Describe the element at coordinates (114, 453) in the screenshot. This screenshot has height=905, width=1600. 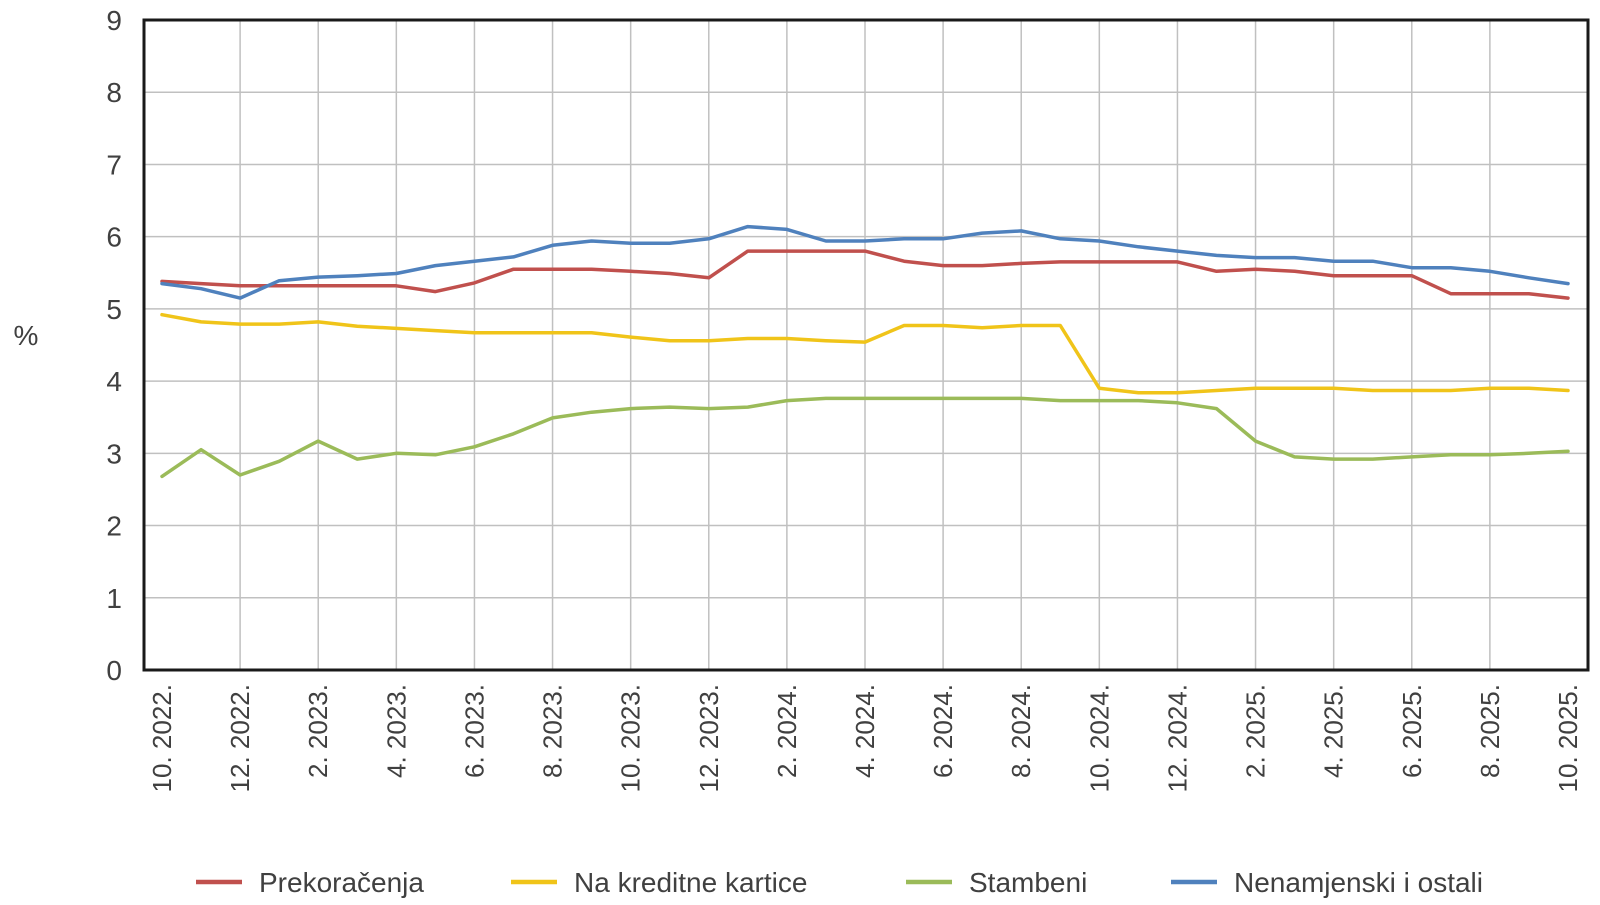
I see `y-tick-label: 3` at that location.